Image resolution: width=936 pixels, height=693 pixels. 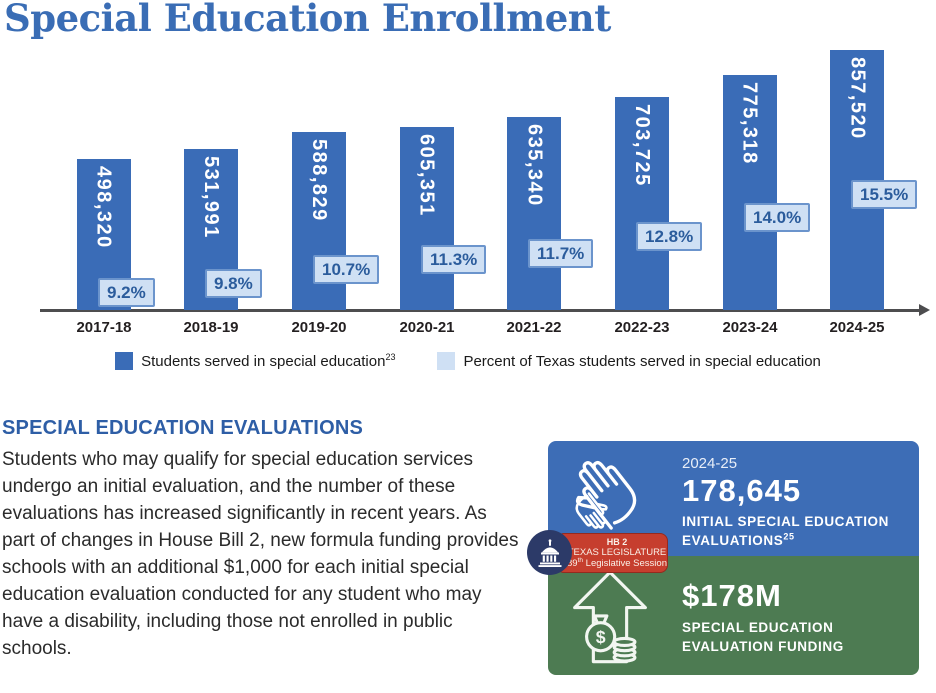 I want to click on percent-label: 12.8%, so click(x=669, y=236).